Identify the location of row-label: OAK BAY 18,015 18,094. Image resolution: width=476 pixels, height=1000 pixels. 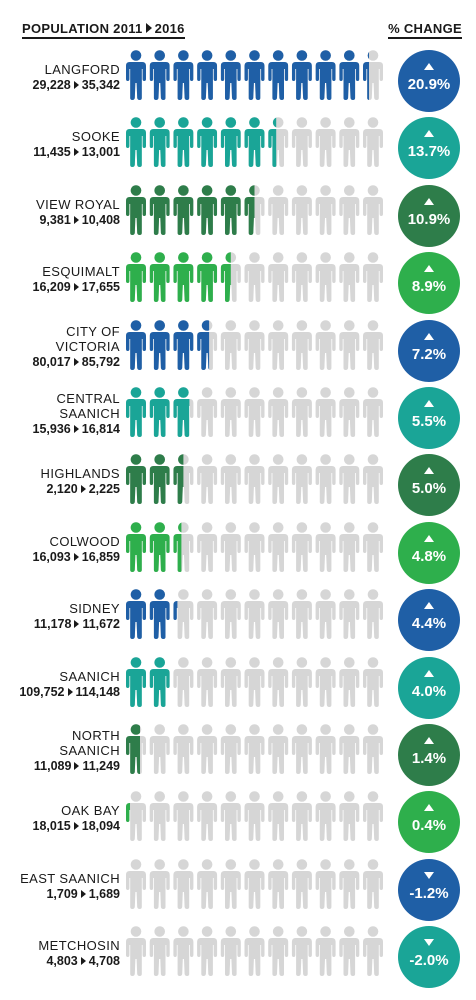
(76, 818).